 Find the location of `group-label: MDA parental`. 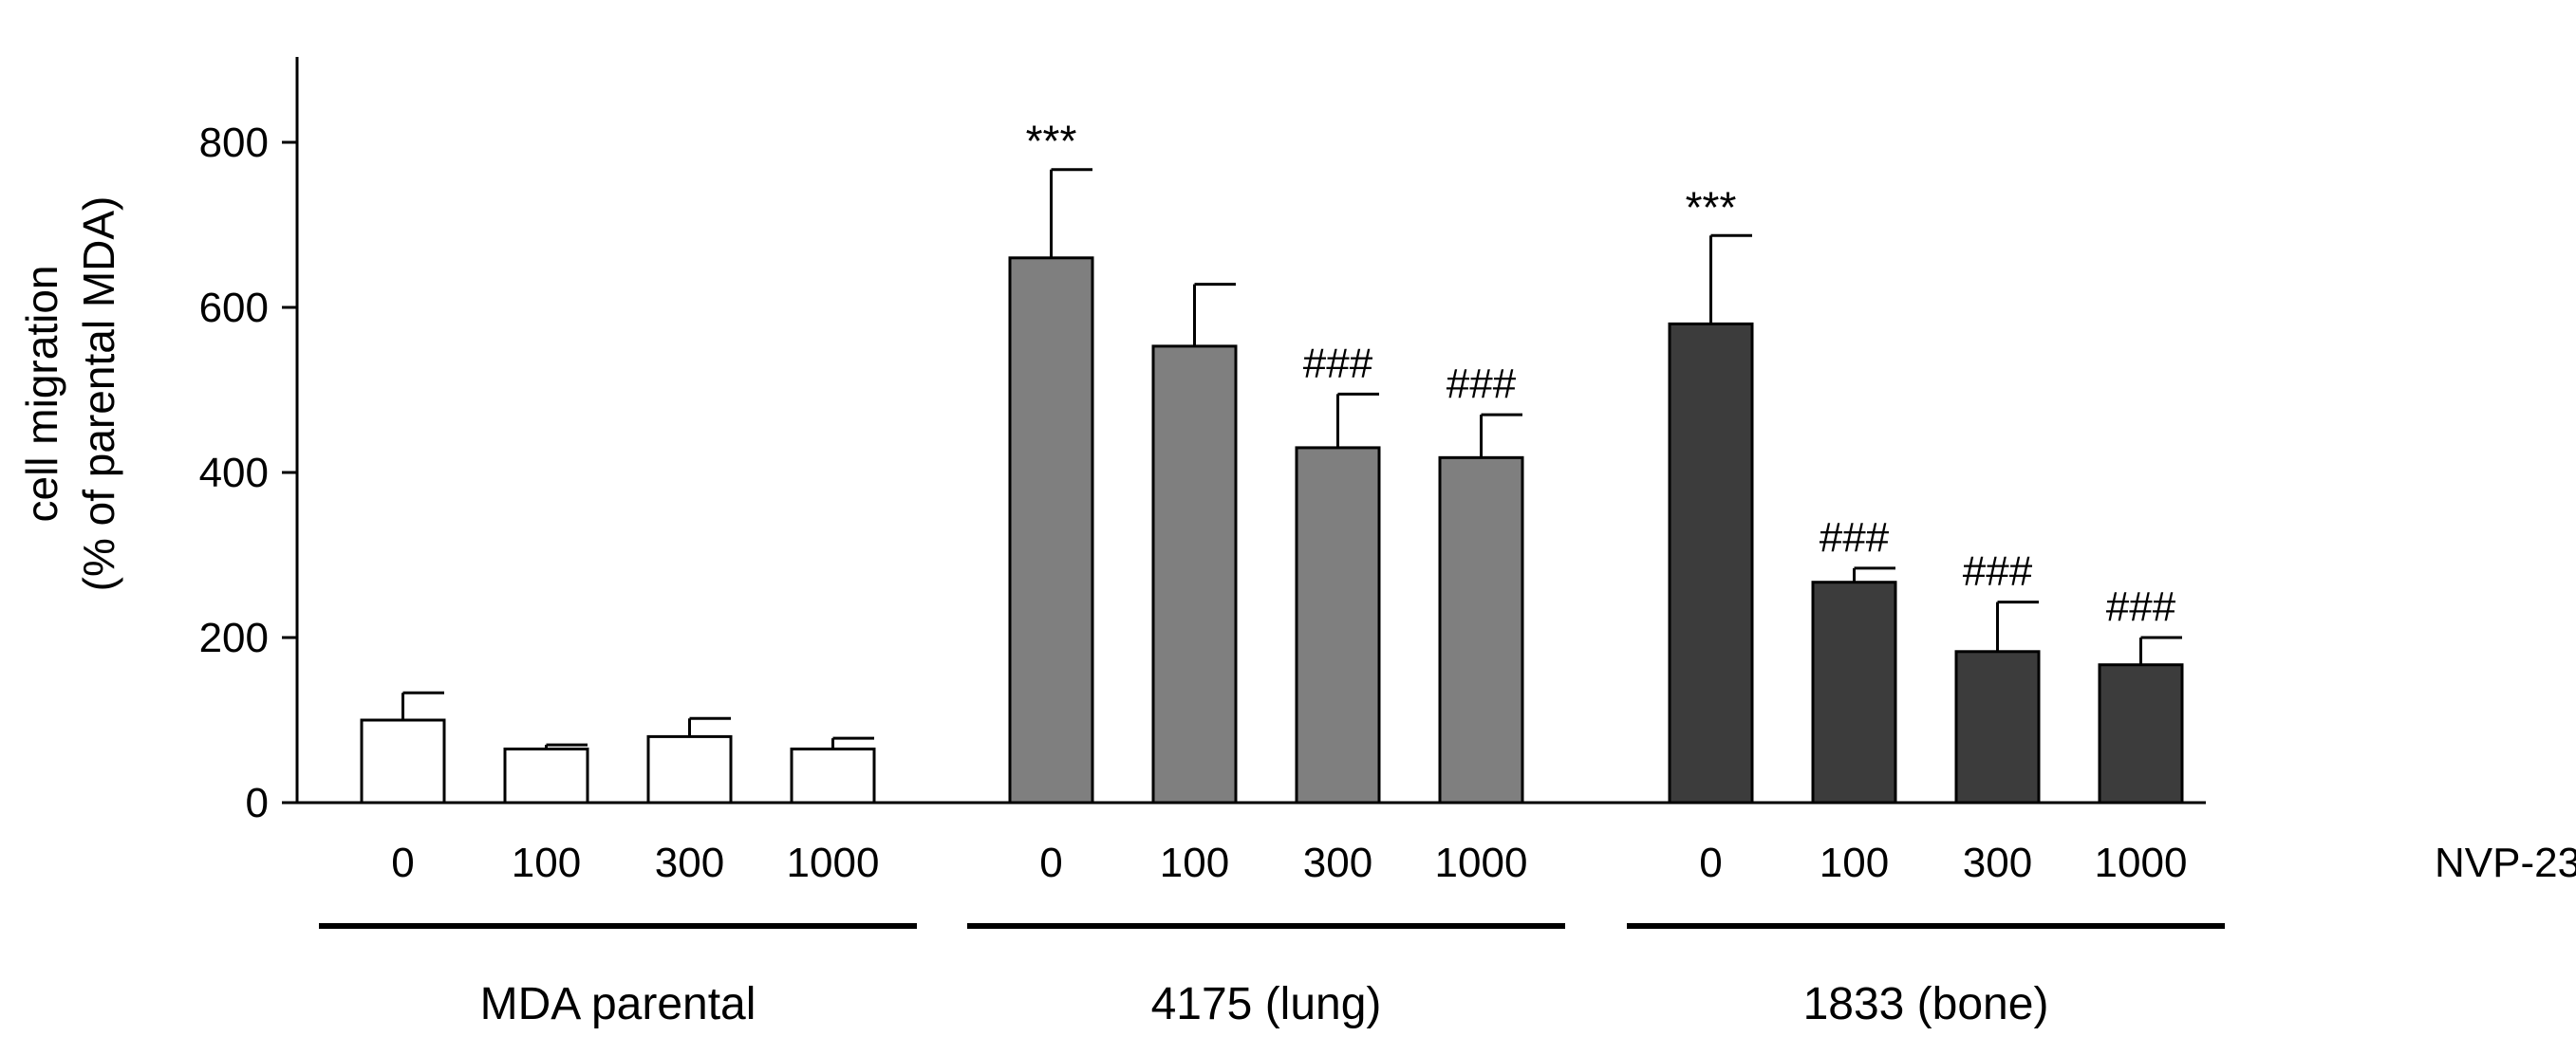

group-label: MDA parental is located at coordinates (618, 1004).